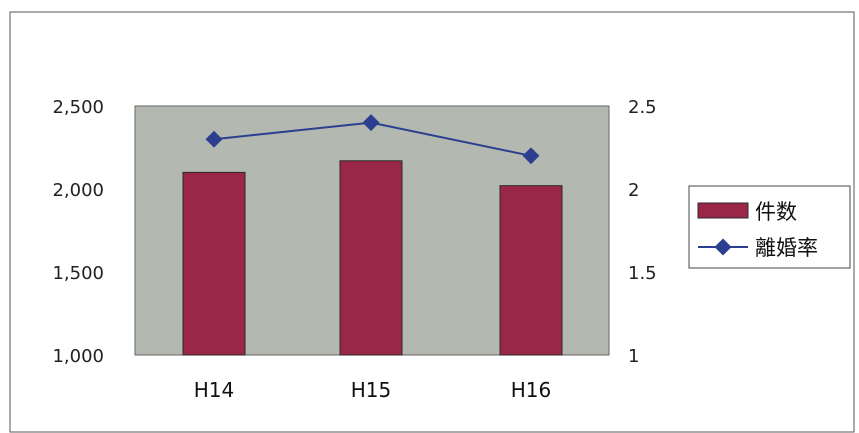 This screenshot has height=433, width=859. Describe the element at coordinates (776, 212) in the screenshot. I see `legend-label-bar: 件数` at that location.